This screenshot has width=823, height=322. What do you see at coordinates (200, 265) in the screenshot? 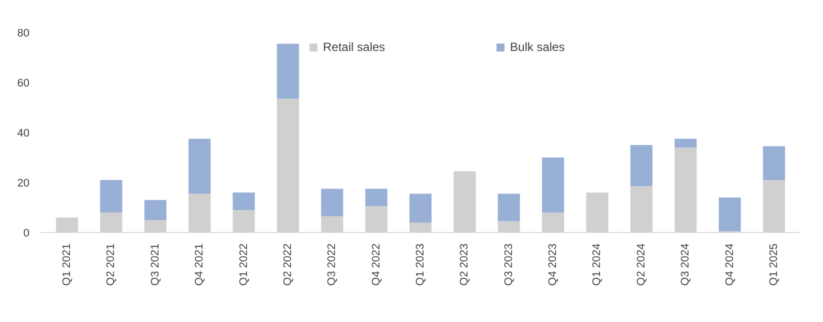
I see `x-tick-label: Q4 2021` at bounding box center [200, 265].